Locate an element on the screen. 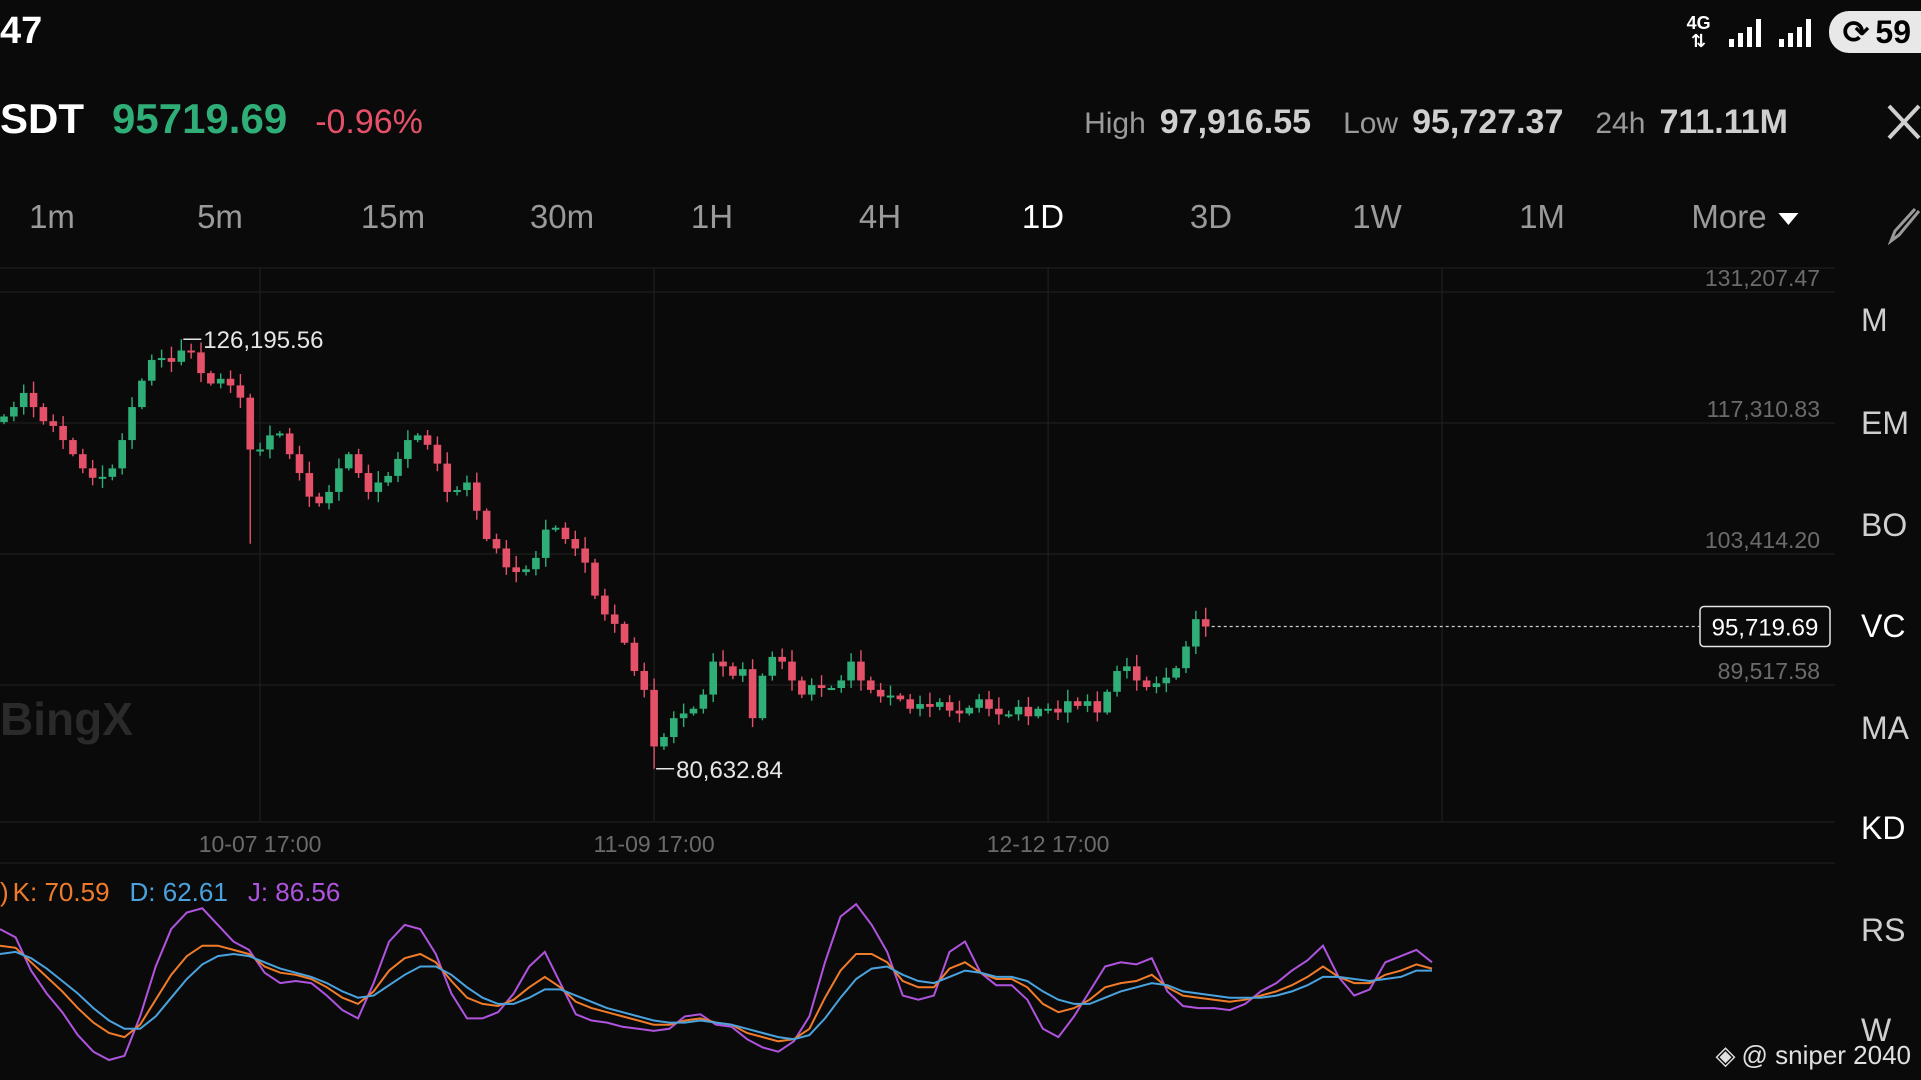  low-annotation: 80,632.84 is located at coordinates (729, 770).